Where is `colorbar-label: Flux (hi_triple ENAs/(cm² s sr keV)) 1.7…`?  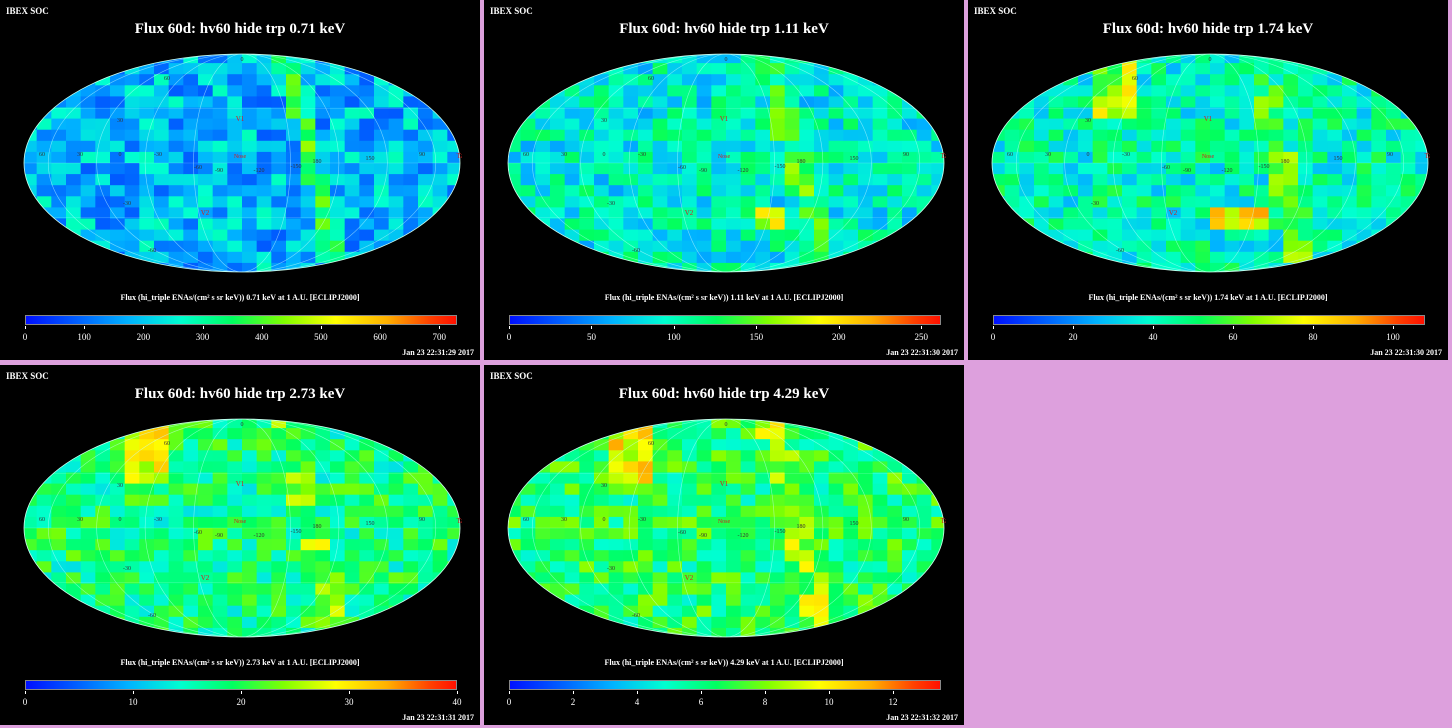 colorbar-label: Flux (hi_triple ENAs/(cm² s sr keV)) 1.7… is located at coordinates (1208, 297).